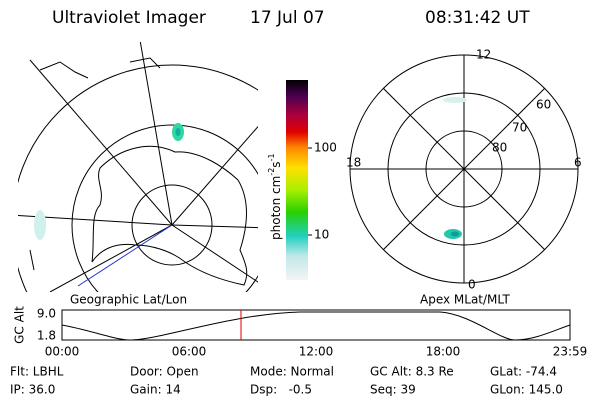 Image resolution: width=600 pixels, height=400 pixels. I want to click on left-label: Geographic Lat/Lon, so click(128, 300).